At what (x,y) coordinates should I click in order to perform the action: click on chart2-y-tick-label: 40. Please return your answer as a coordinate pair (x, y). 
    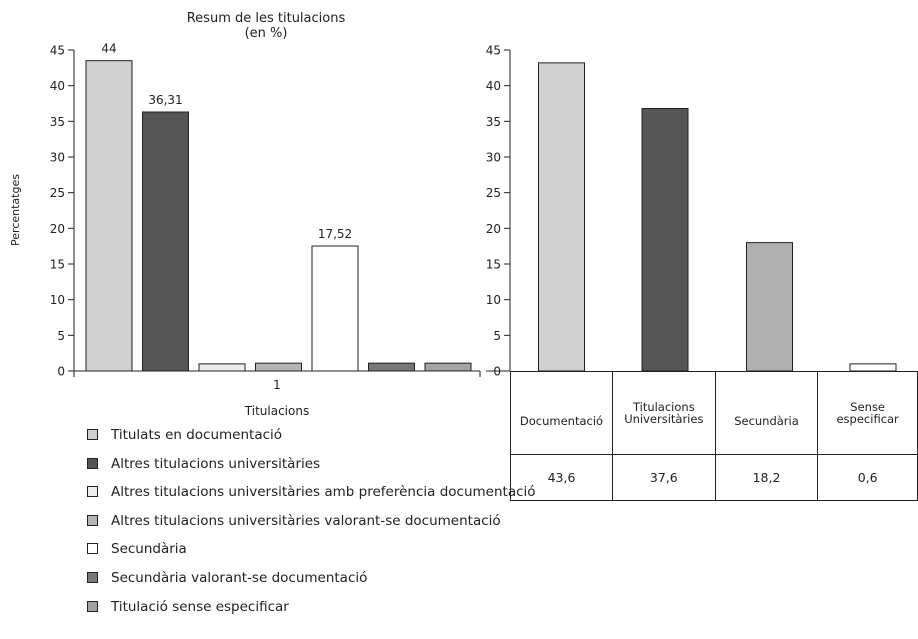
    Looking at the image, I should click on (493, 86).